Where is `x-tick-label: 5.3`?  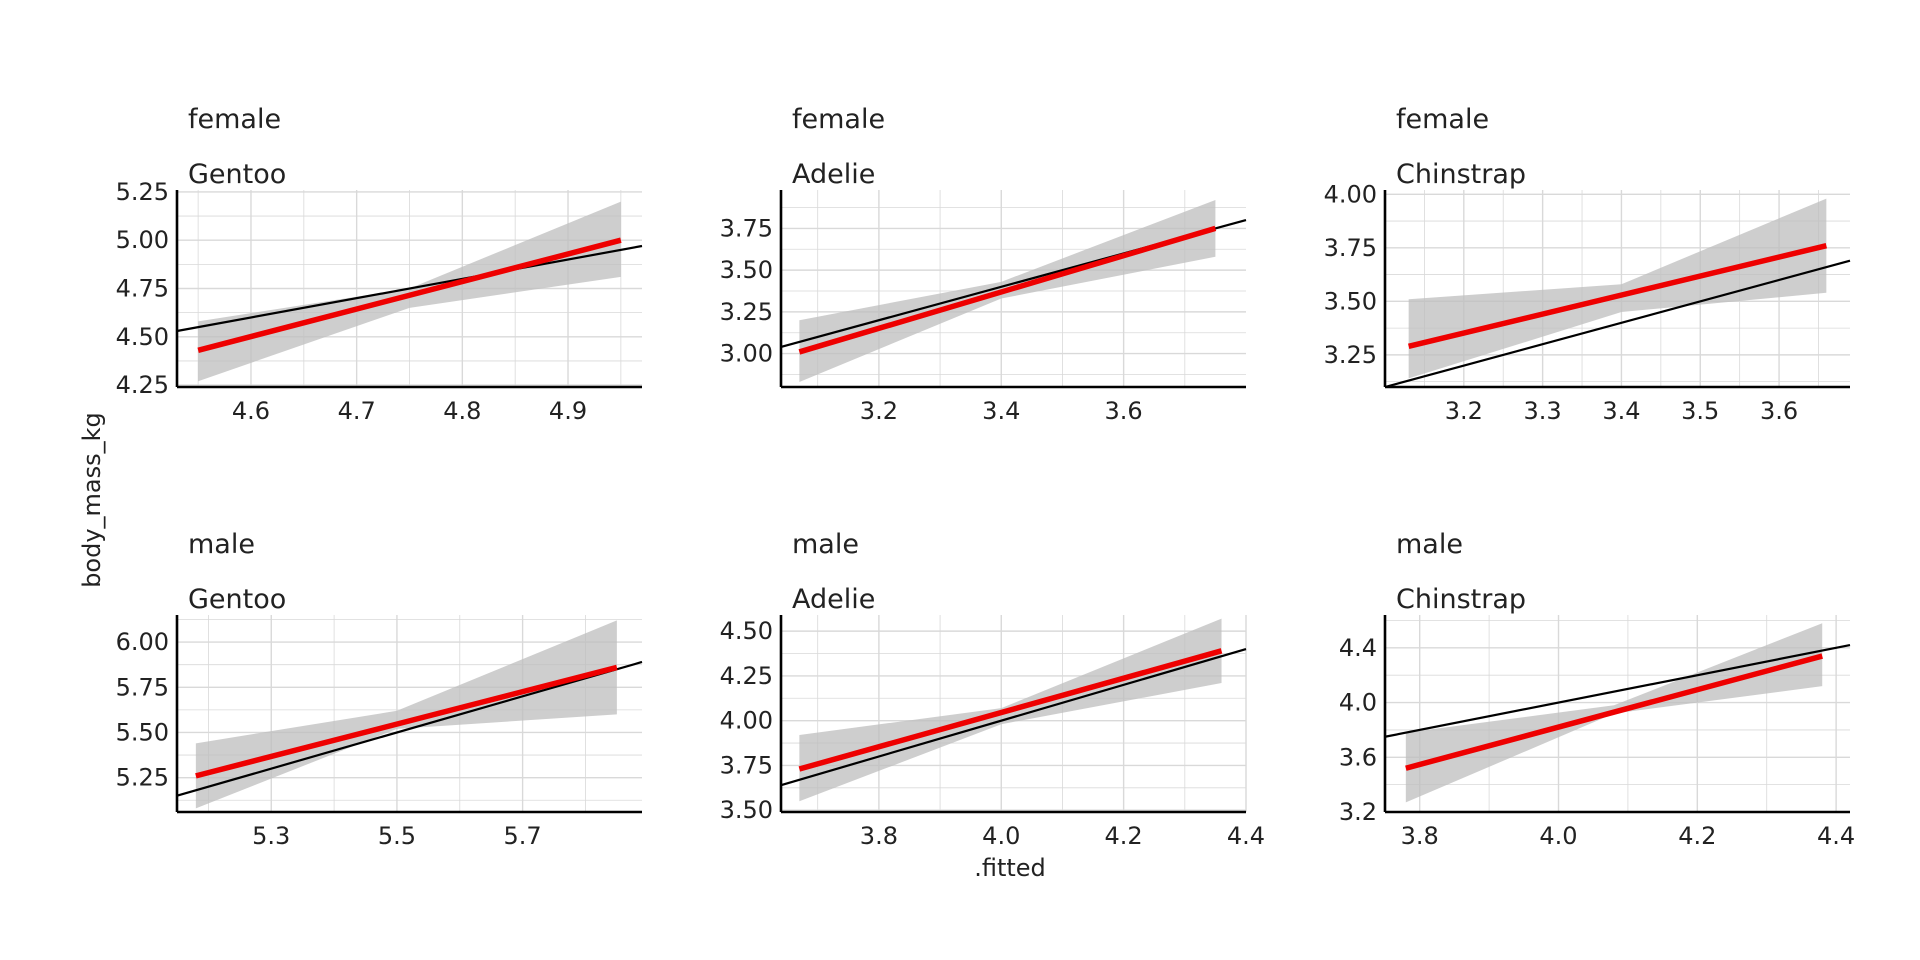
x-tick-label: 5.3 is located at coordinates (271, 836).